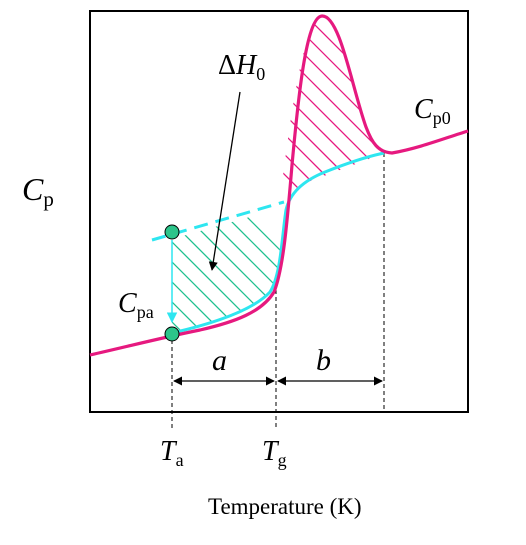 This screenshot has width=526, height=545. I want to click on interval-b-label: b, so click(323, 360).